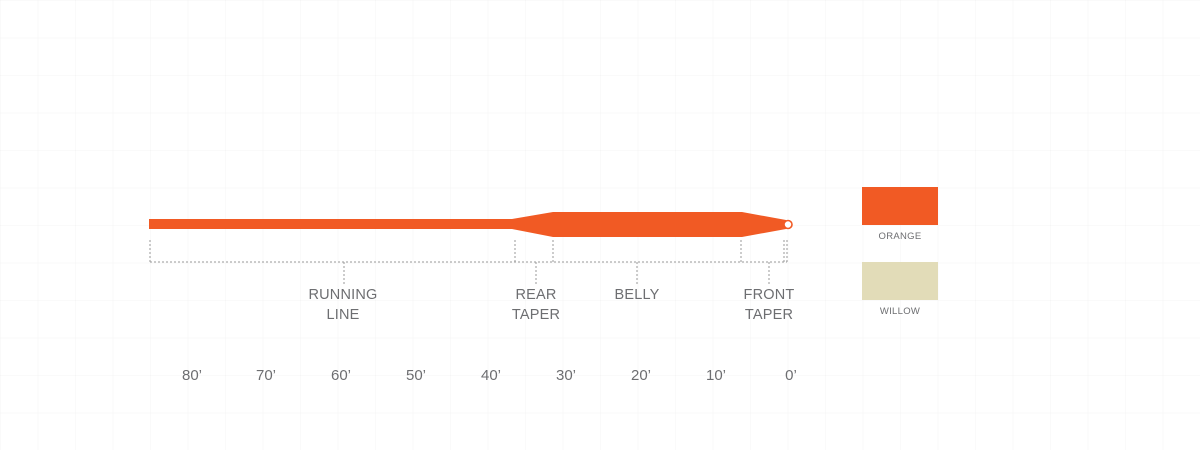 This screenshot has height=450, width=1200. Describe the element at coordinates (900, 281) in the screenshot. I see `color-swatch-willow` at that location.